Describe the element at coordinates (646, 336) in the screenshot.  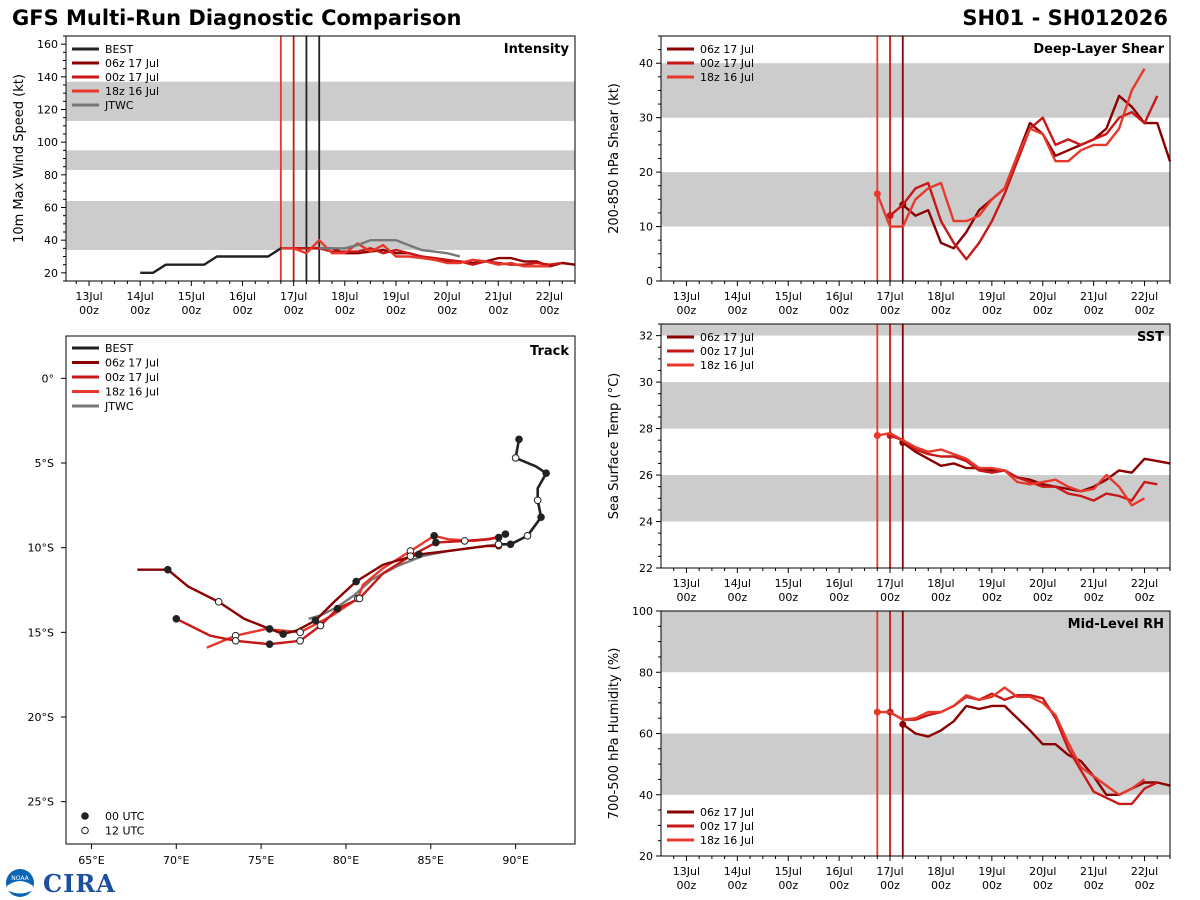
I see `sst-ytick-label: 32` at that location.